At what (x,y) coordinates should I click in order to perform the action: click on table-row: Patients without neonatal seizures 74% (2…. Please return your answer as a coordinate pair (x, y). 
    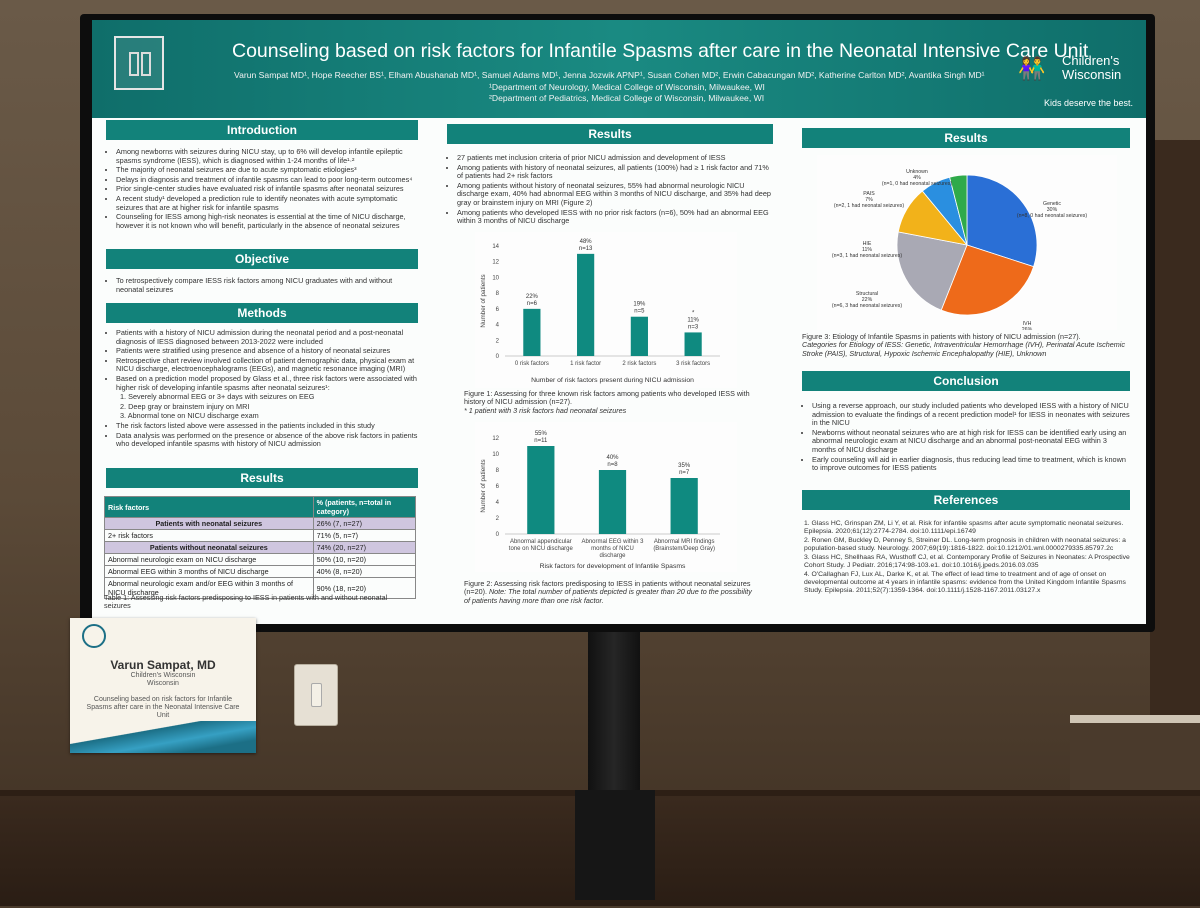
    Looking at the image, I should click on (260, 547).